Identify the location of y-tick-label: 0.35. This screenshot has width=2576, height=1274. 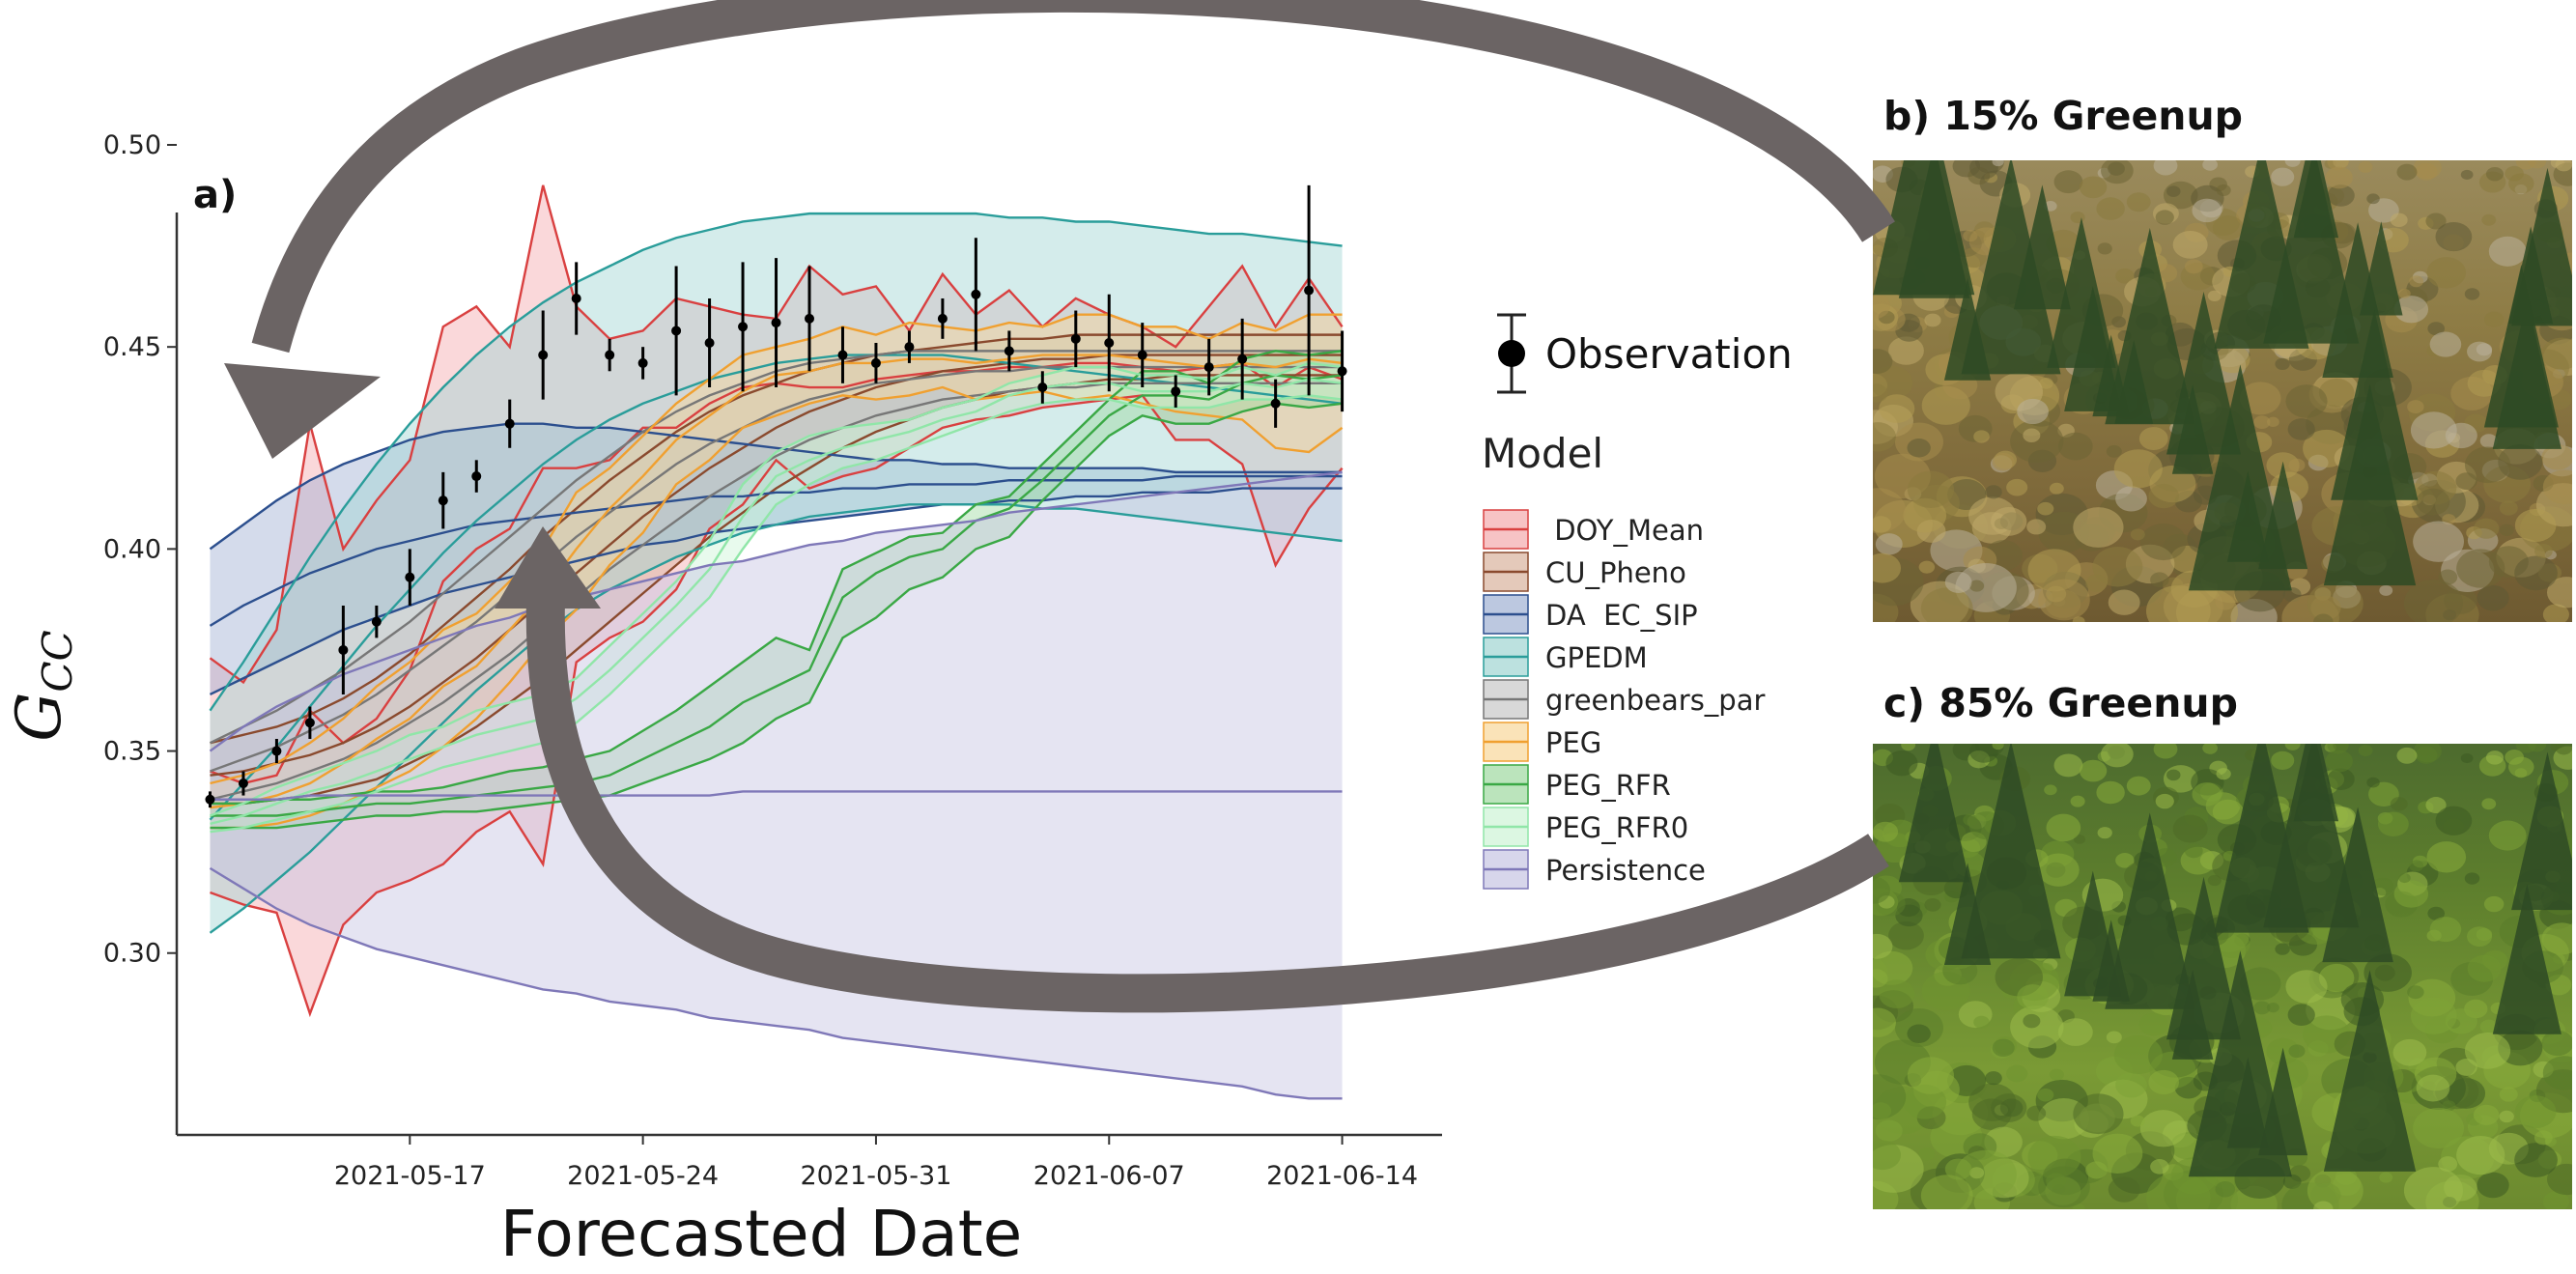
(132, 752).